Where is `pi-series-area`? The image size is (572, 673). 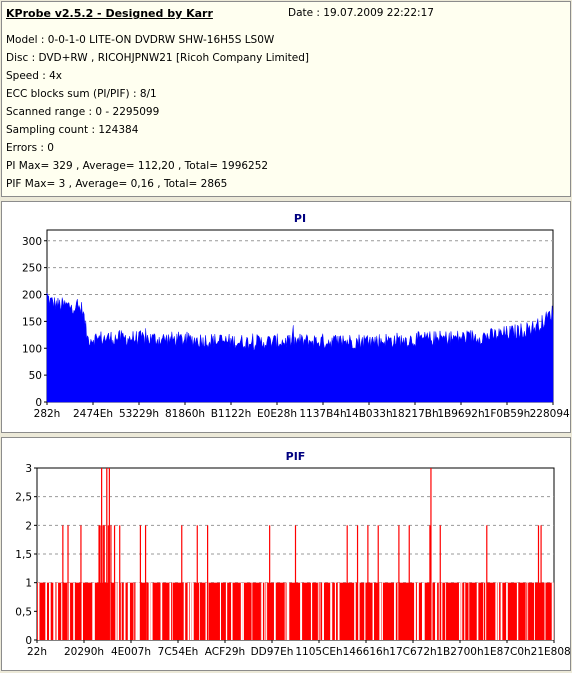 pi-series-area is located at coordinates (300, 347).